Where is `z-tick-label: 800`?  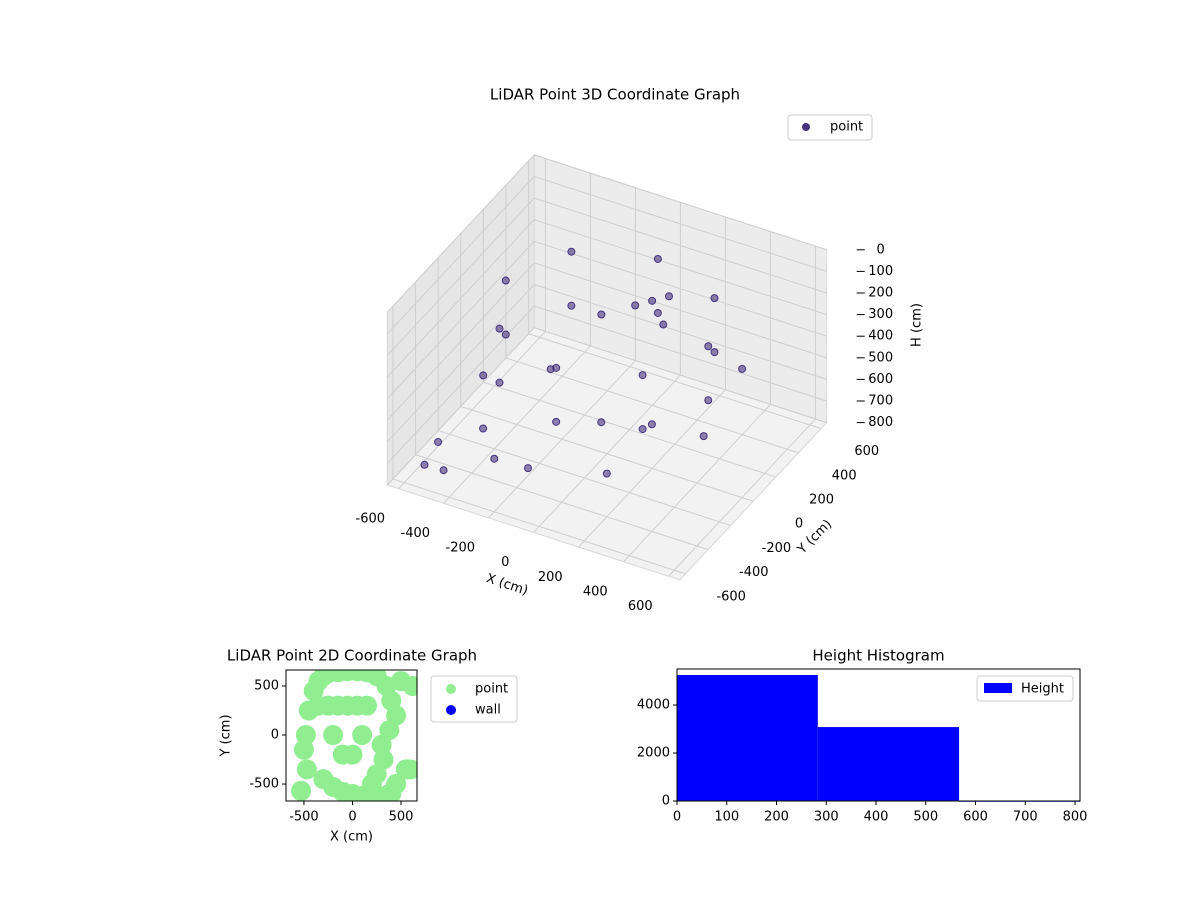
z-tick-label: 800 is located at coordinates (880, 422).